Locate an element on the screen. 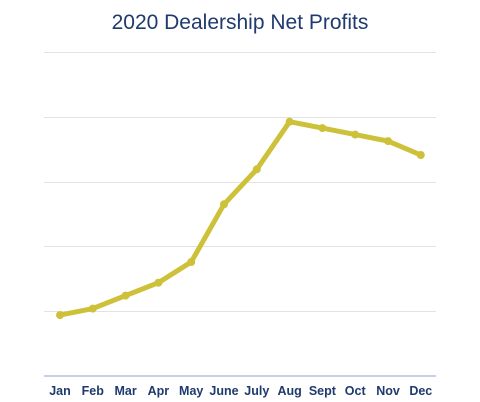 The width and height of the screenshot is (480, 402). x-tick-label: Oct is located at coordinates (356, 391).